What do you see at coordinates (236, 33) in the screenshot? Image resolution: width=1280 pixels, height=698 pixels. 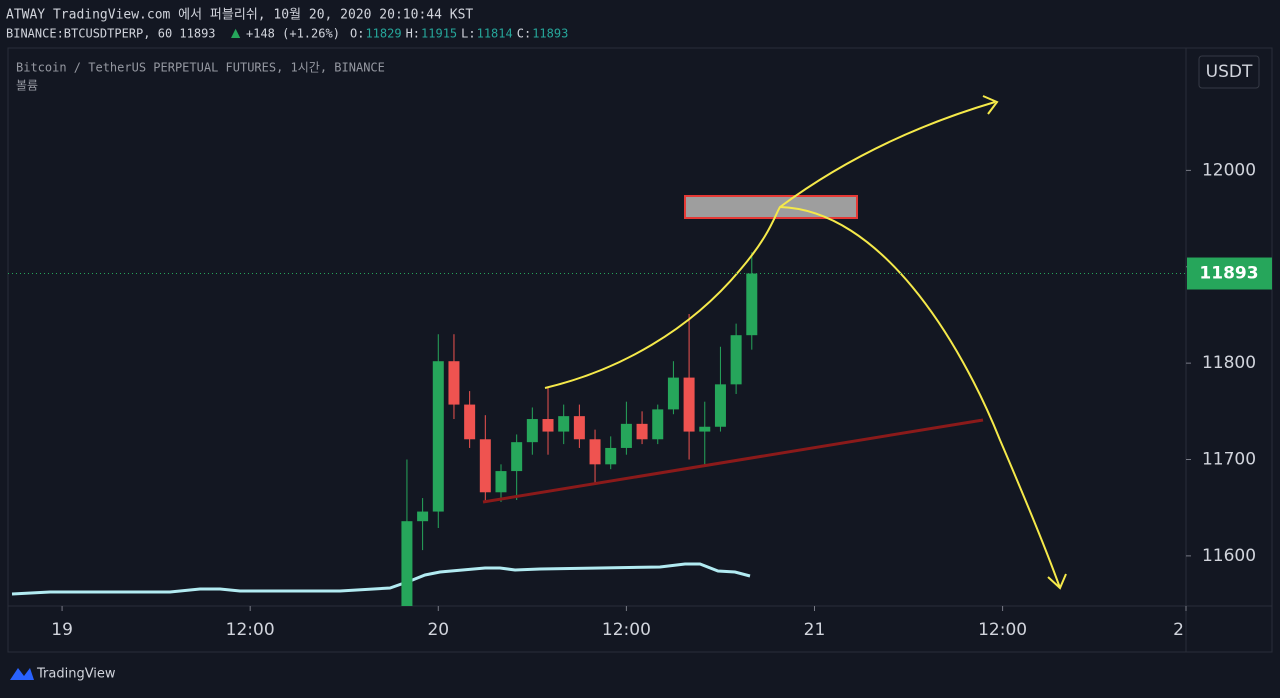 I see `up-triangle: ▲` at bounding box center [236, 33].